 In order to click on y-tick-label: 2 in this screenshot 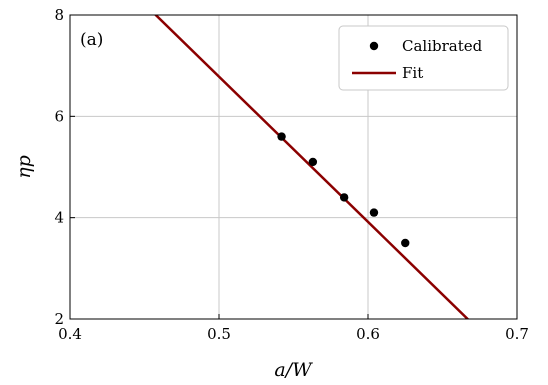, I will do `click(59, 319)`.